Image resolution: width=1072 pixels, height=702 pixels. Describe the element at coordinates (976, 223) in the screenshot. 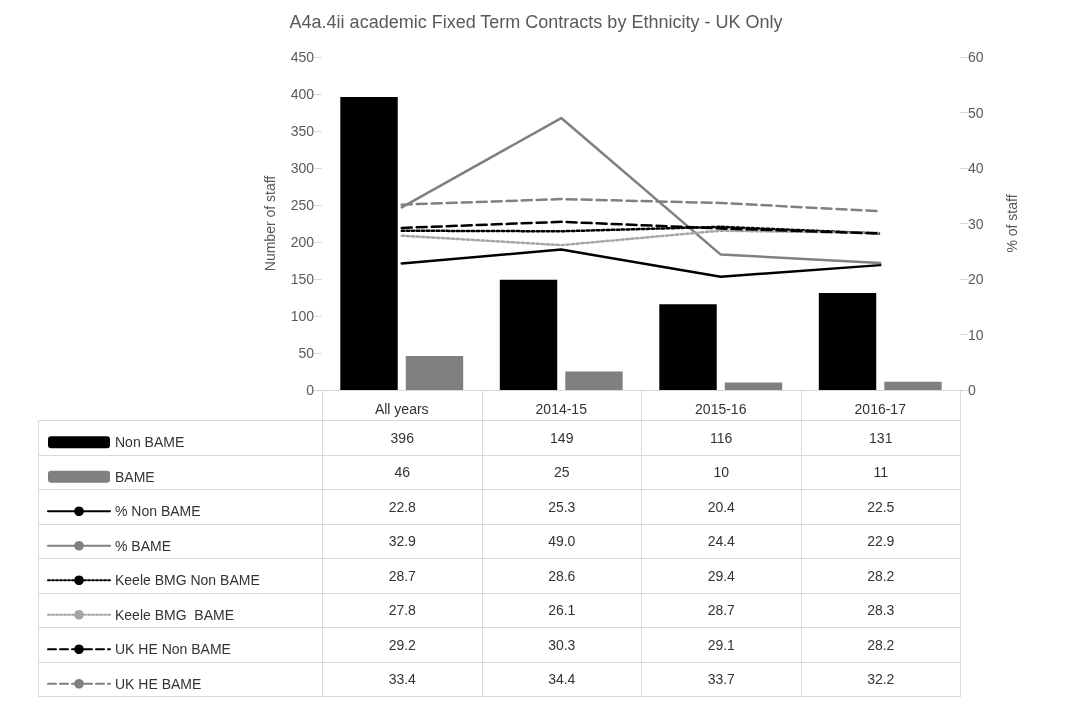

I see `y2-tick-label: 30` at that location.